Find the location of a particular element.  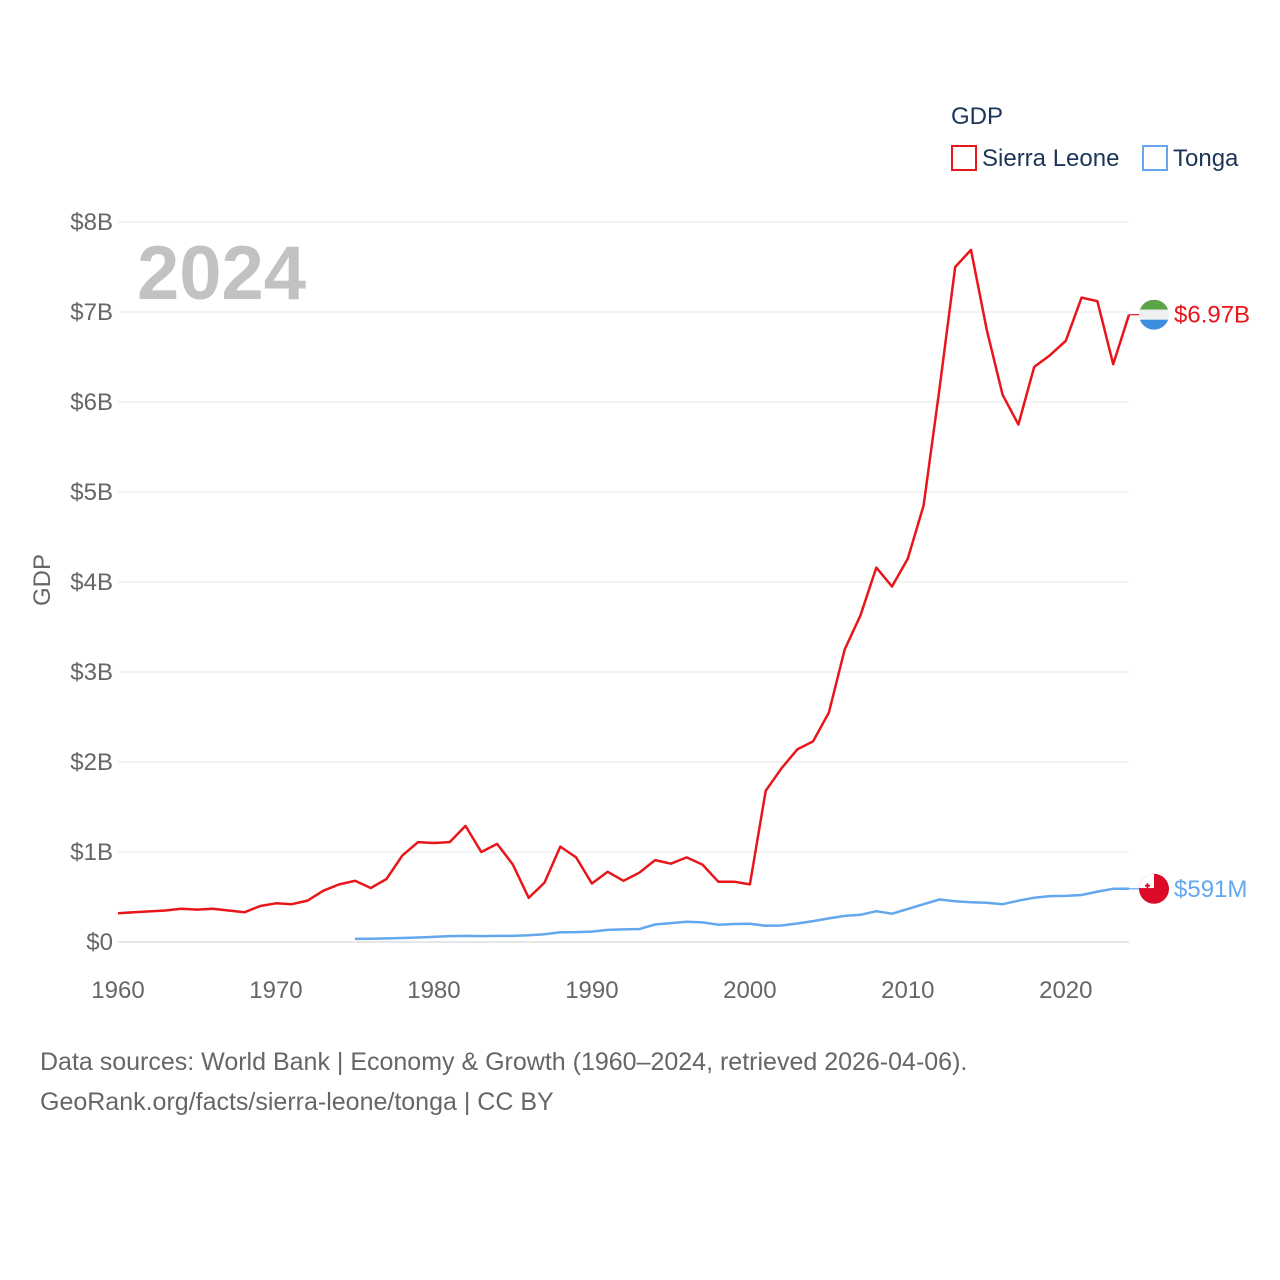

x-tick-label: 1990 is located at coordinates (591, 990).